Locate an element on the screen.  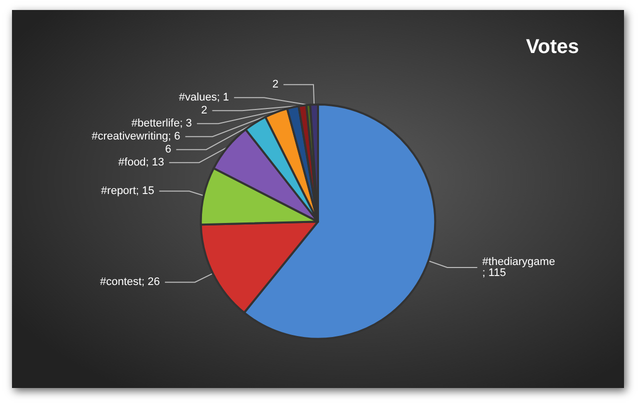
data-label: 6 is located at coordinates (168, 150).